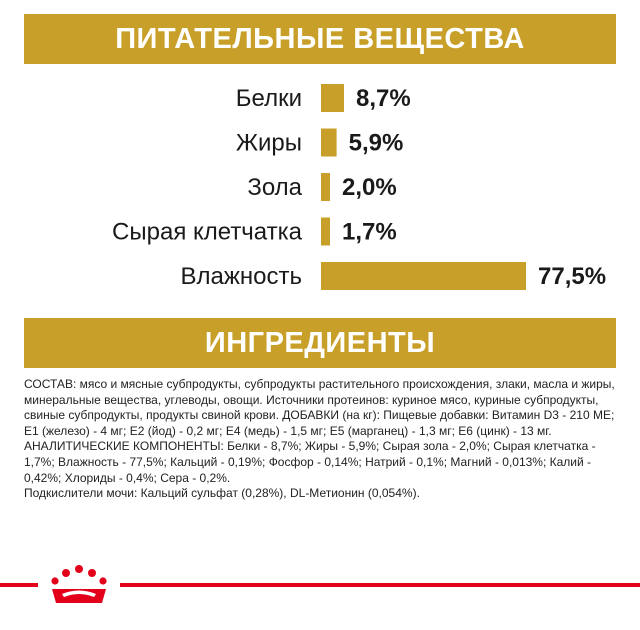  Describe the element at coordinates (274, 187) in the screenshot. I see `category-label-2: Зола` at that location.